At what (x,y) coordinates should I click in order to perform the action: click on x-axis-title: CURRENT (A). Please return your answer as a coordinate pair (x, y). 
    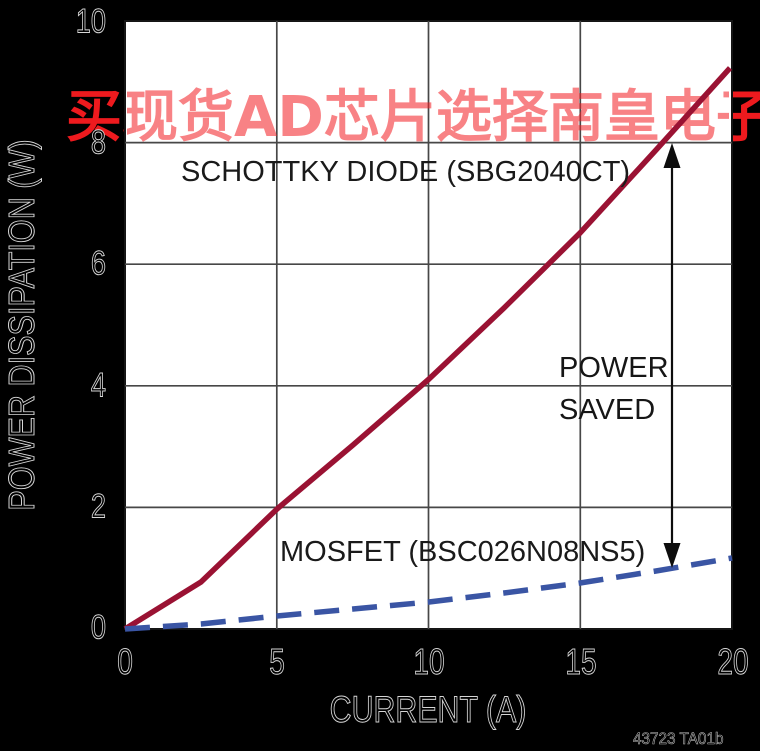
    Looking at the image, I should click on (428, 710).